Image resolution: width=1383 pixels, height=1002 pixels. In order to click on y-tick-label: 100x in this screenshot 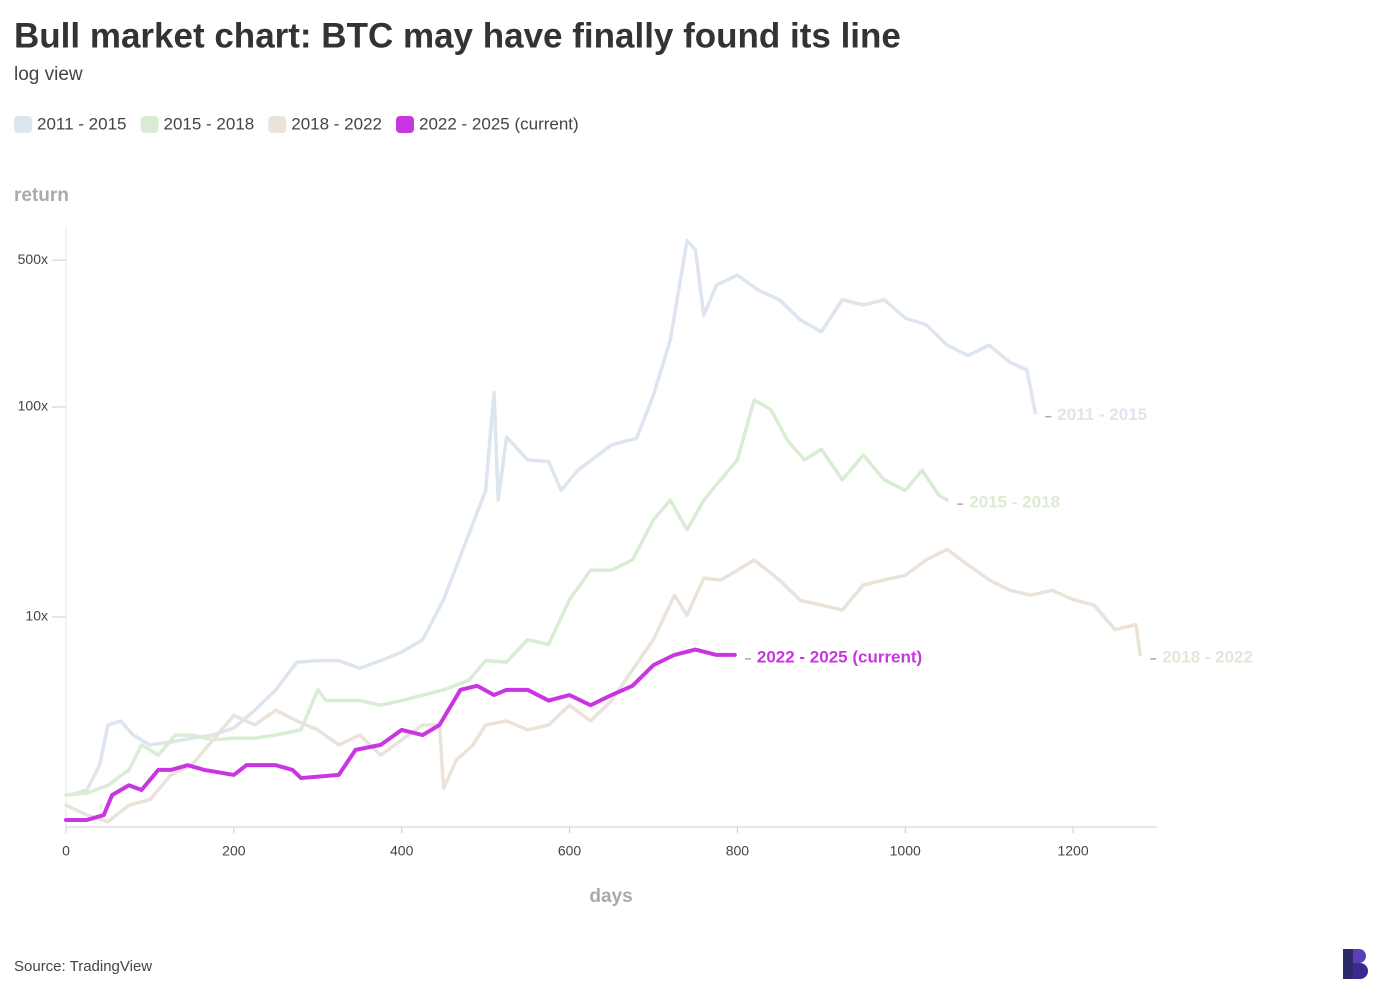, I will do `click(33, 406)`.